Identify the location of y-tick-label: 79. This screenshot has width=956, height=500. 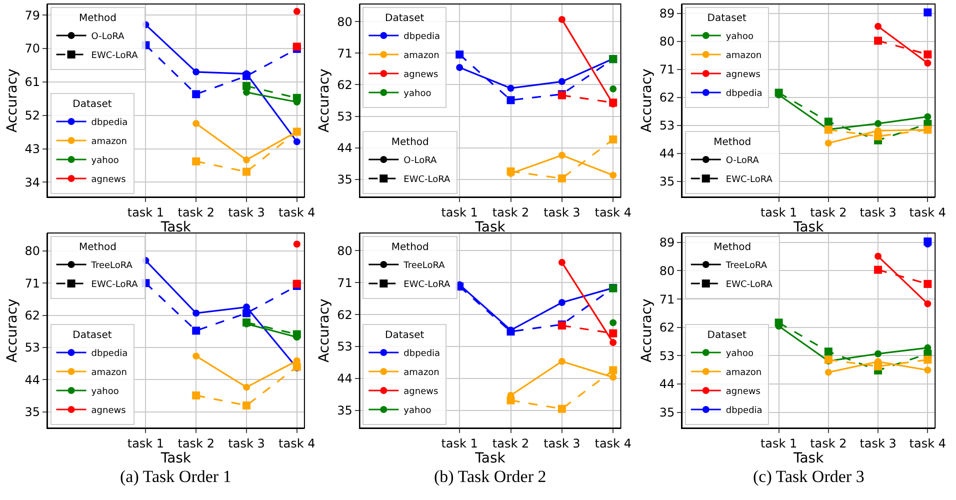
(32, 15).